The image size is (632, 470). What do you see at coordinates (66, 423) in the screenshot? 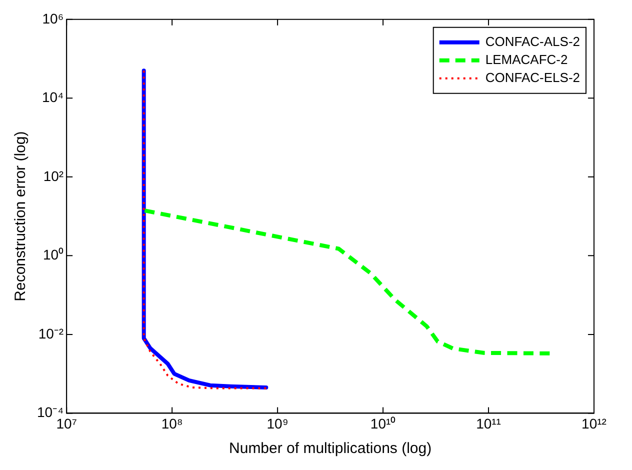
I see `x-tick-label: 10⁷` at bounding box center [66, 423].